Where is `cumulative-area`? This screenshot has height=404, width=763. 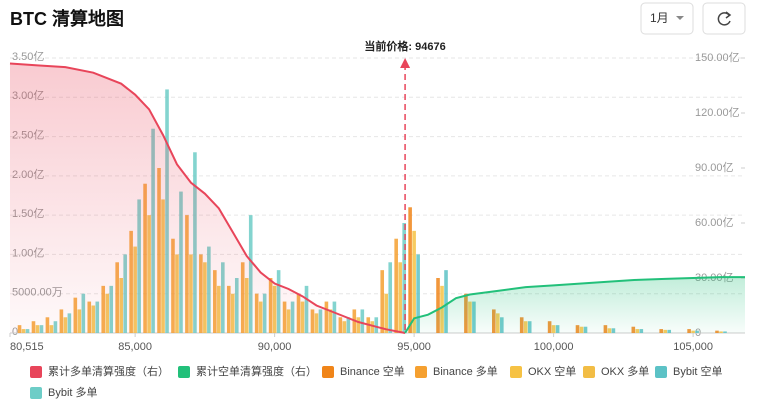
cumulative-area is located at coordinates (575, 305).